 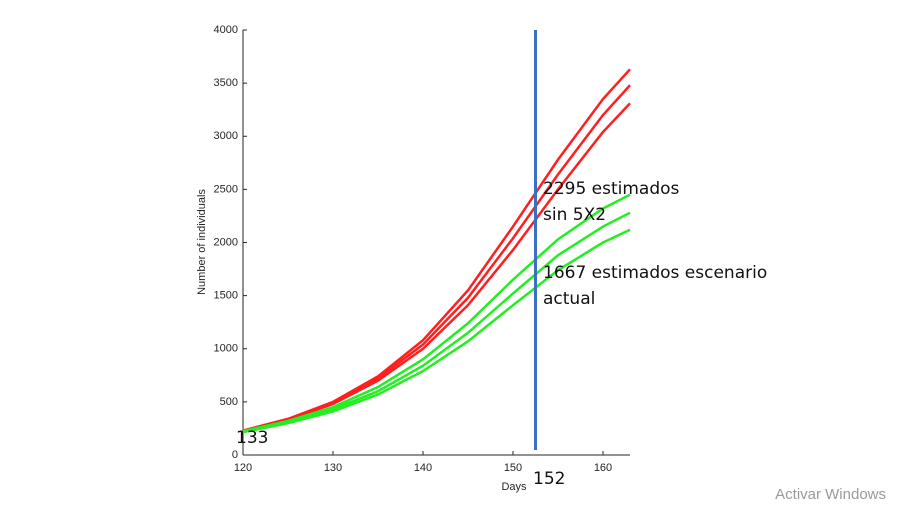 What do you see at coordinates (226, 30) in the screenshot?
I see `y-tick-label: 4000` at bounding box center [226, 30].